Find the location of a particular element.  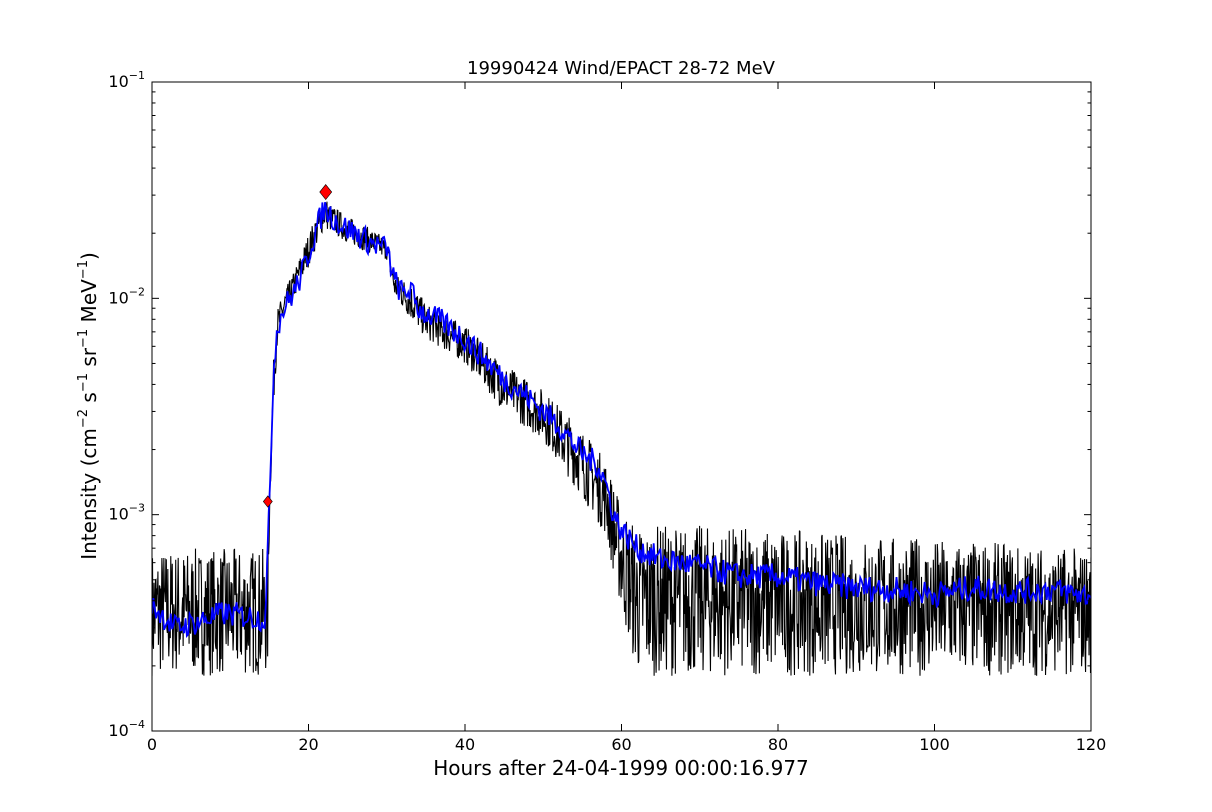

y-axis-title-s: s is located at coordinates (89, 400).